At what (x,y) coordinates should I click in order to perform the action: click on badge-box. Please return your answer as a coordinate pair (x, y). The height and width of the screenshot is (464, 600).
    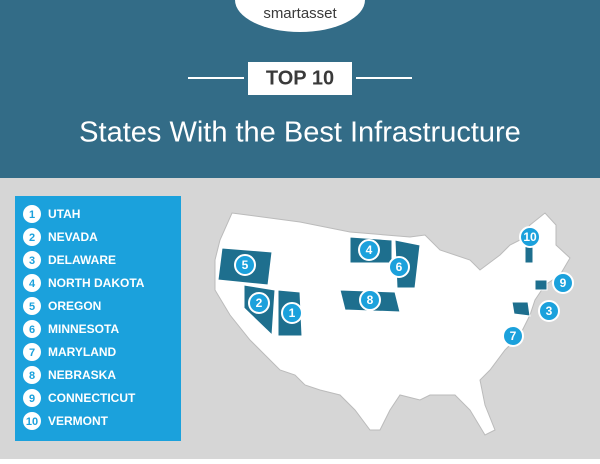
    Looking at the image, I should click on (300, 78).